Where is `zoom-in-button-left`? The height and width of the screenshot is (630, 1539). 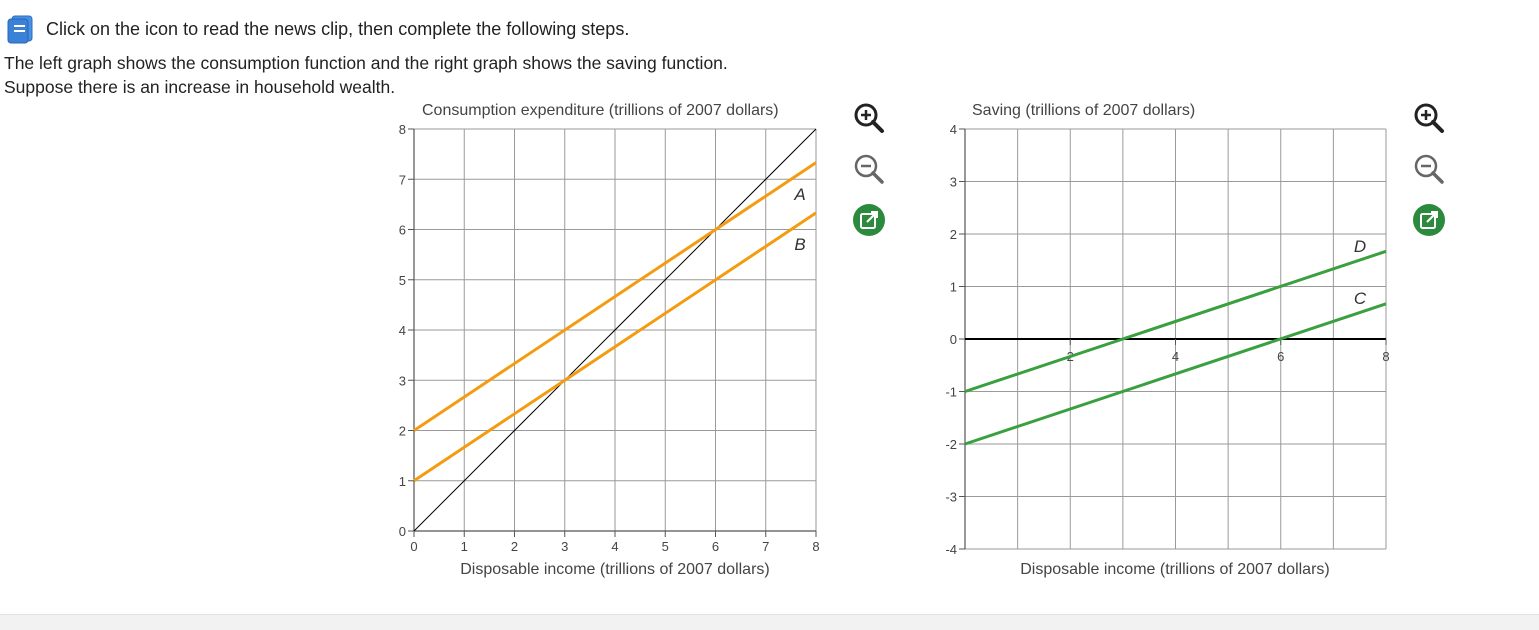
zoom-in-button-left is located at coordinates (869, 118).